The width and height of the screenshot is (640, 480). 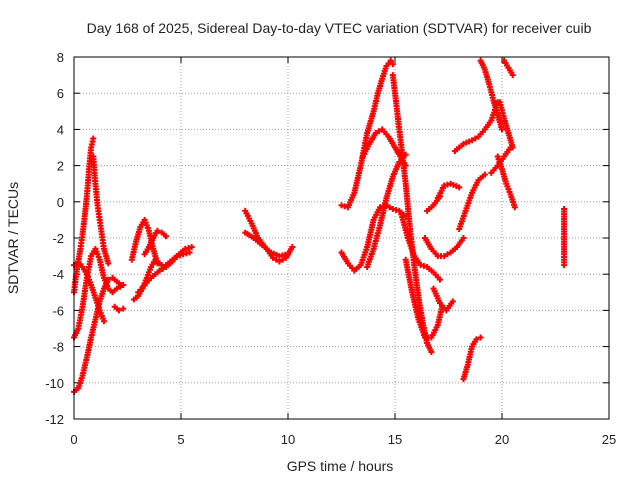 What do you see at coordinates (502, 439) in the screenshot?
I see `x-tick-label: 20` at bounding box center [502, 439].